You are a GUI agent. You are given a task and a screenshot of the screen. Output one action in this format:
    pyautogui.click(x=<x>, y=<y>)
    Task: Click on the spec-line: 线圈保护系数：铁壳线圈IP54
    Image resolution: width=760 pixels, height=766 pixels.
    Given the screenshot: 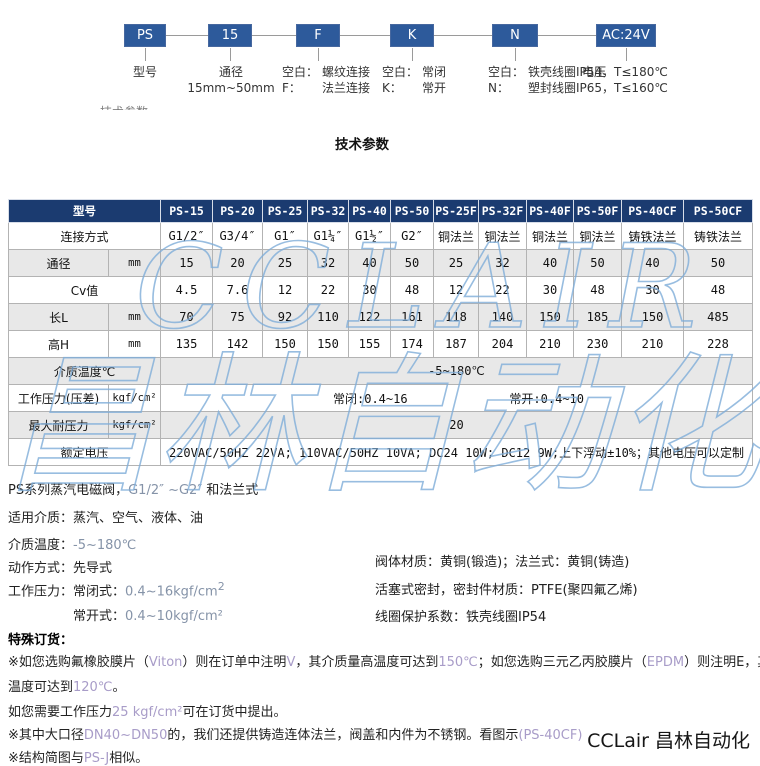 What is the action you would take?
    pyautogui.click(x=460, y=615)
    